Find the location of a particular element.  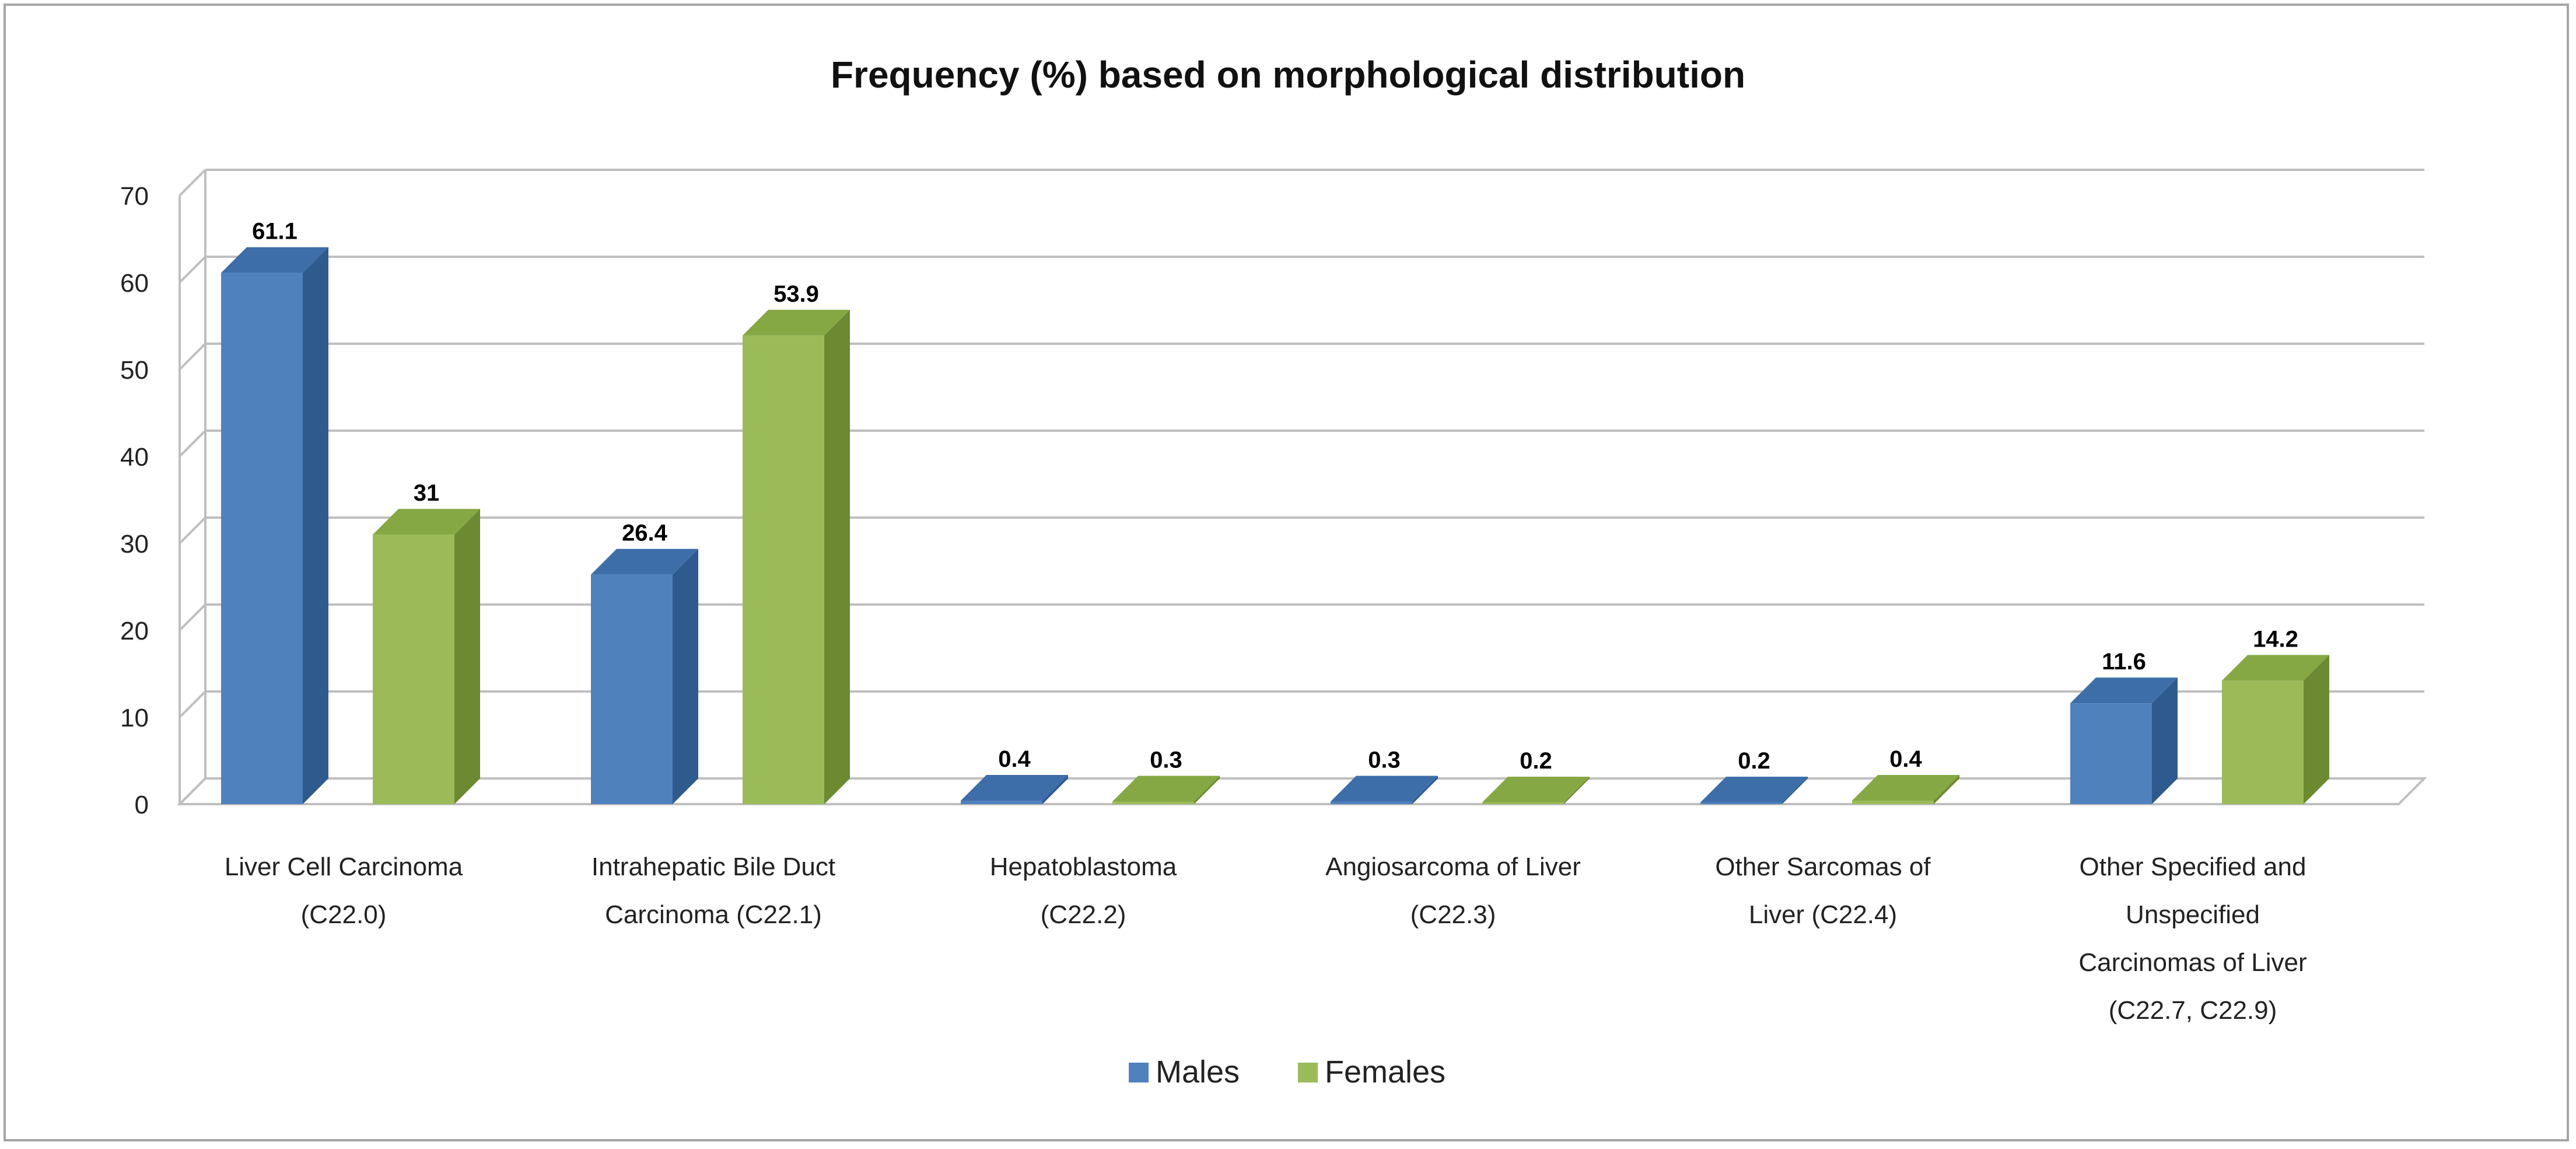

y-tick-label: 60 is located at coordinates (134, 283).